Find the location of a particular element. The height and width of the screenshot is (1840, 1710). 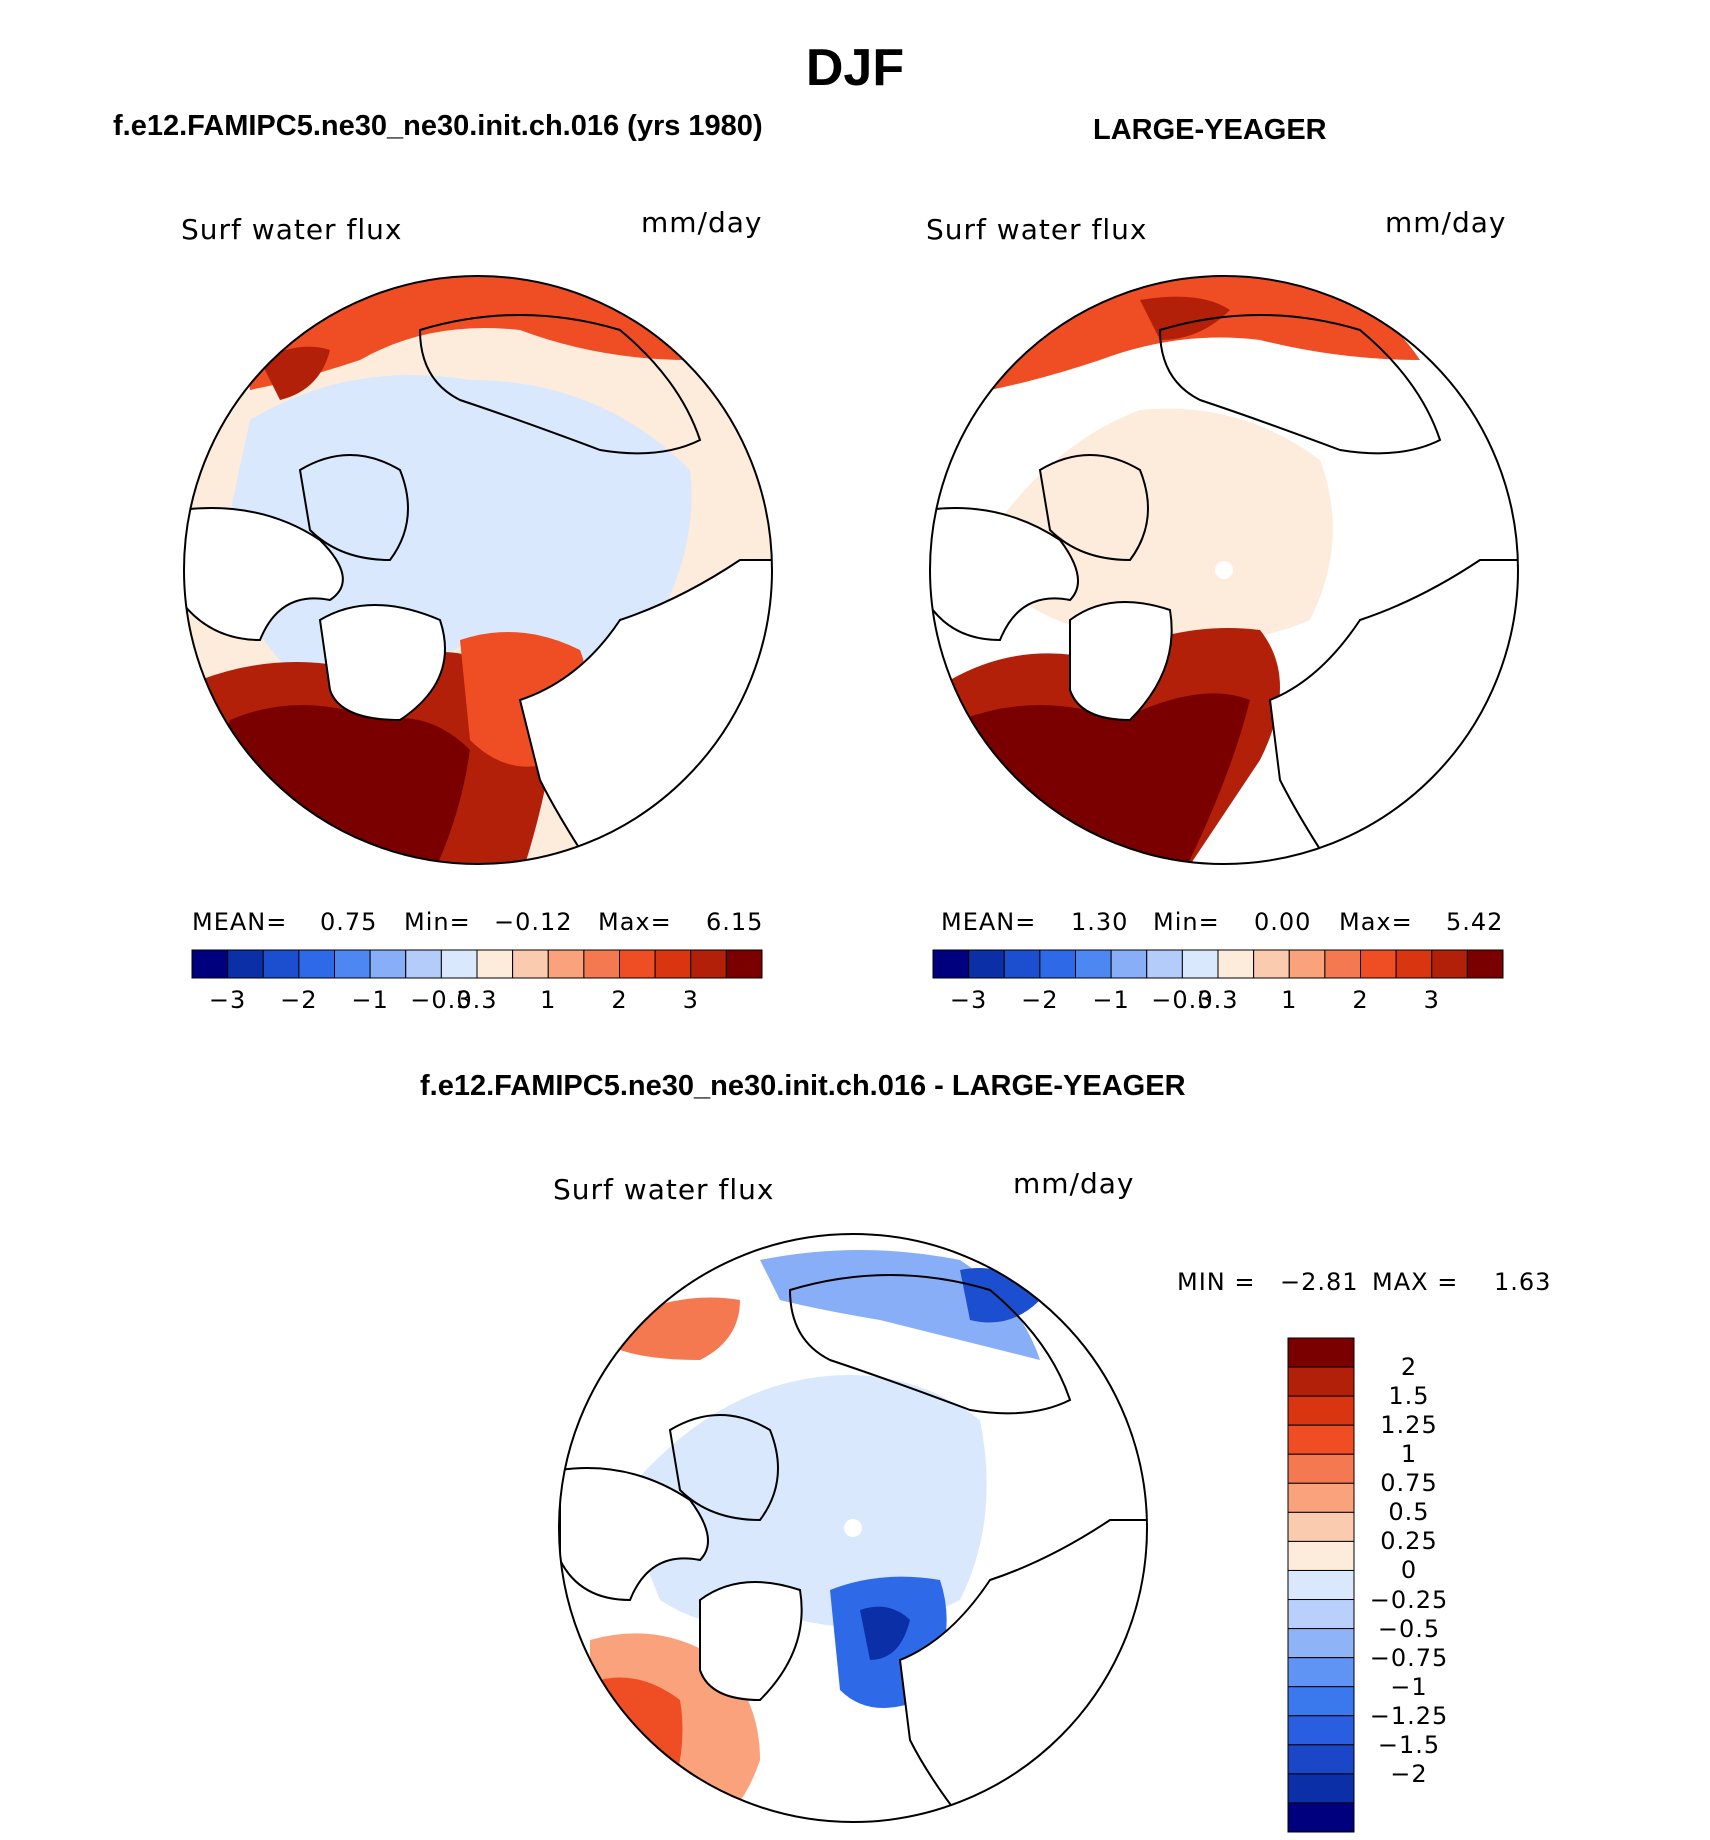

diff-colorbar-tick-label: −0.5 is located at coordinates (1409, 1628).